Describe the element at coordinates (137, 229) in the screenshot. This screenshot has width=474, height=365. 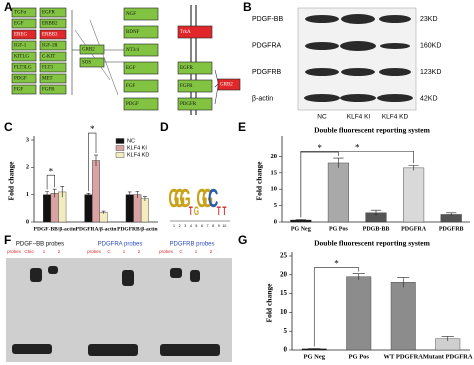
I see `x-tick-label: PDGFRB/β-actin` at that location.